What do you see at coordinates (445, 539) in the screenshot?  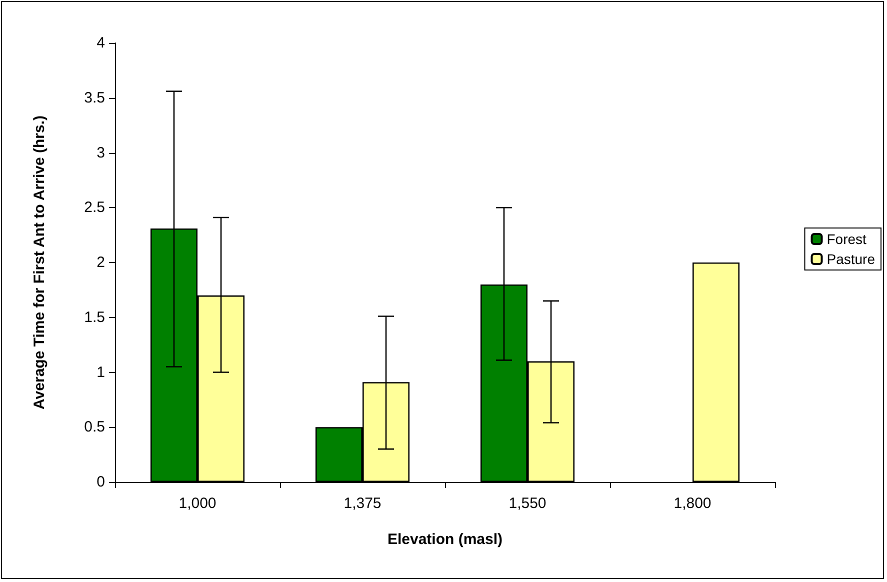 I see `x-axis-title: Elevation (masl)` at bounding box center [445, 539].